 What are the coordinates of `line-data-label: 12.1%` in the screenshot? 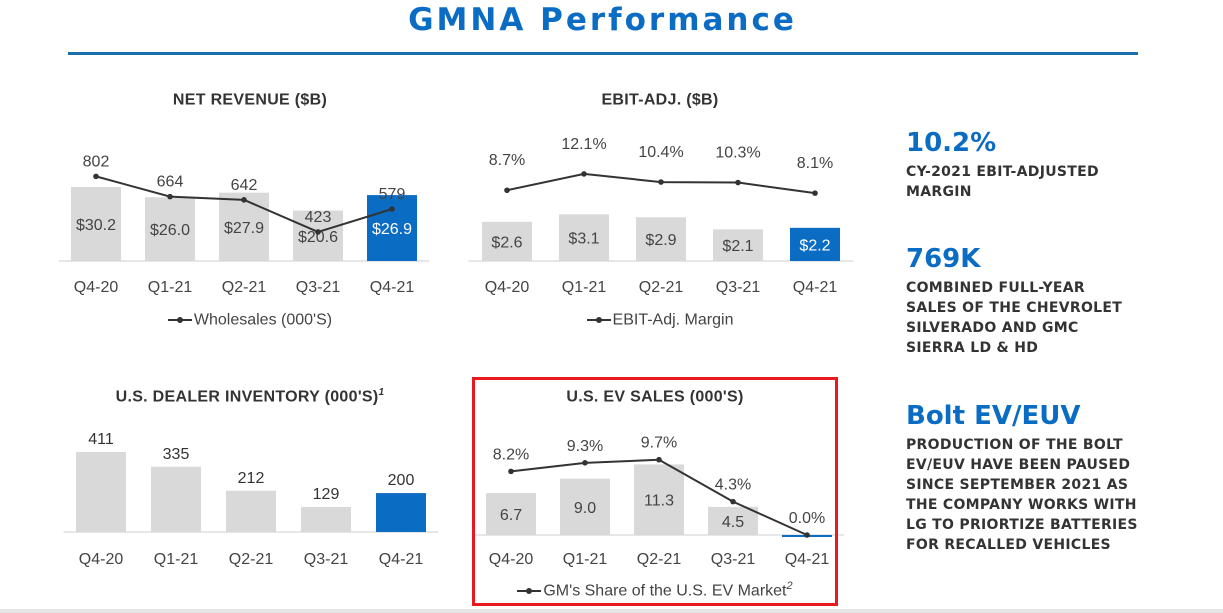 It's located at (583, 144).